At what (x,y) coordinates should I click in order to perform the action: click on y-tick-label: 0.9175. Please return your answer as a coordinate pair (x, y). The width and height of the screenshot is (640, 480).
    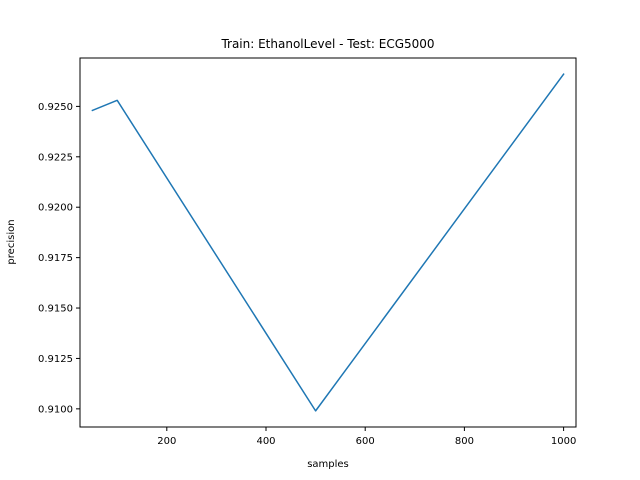
    Looking at the image, I should click on (55, 258).